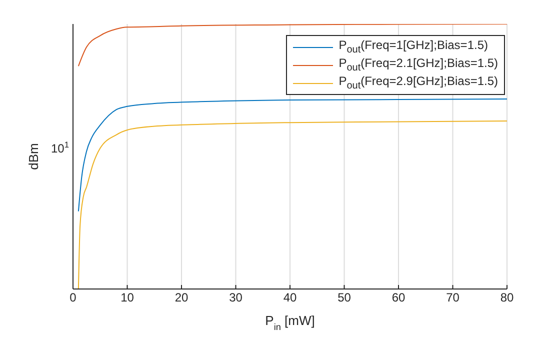 This screenshot has width=560, height=337. What do you see at coordinates (60, 148) in the screenshot?
I see `text: 10$^{1}$` at bounding box center [60, 148].